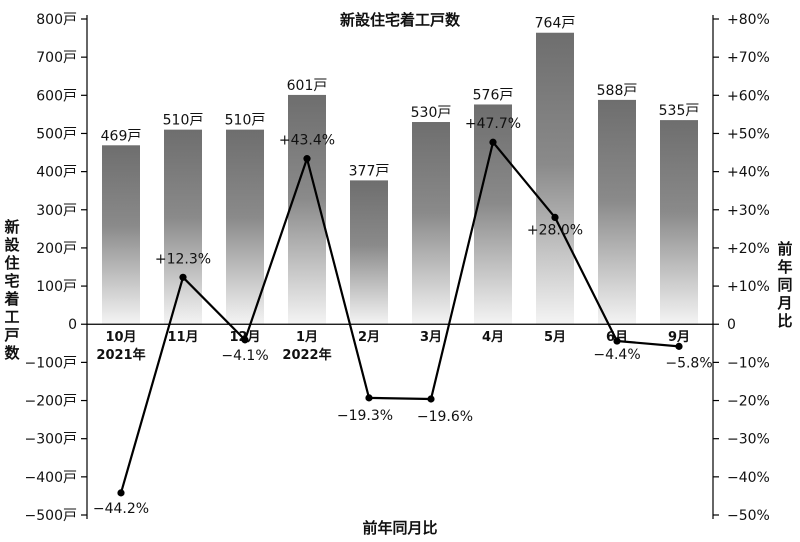  What do you see at coordinates (431, 113) in the screenshot?
I see `bar-value-label: 530戸` at bounding box center [431, 113].